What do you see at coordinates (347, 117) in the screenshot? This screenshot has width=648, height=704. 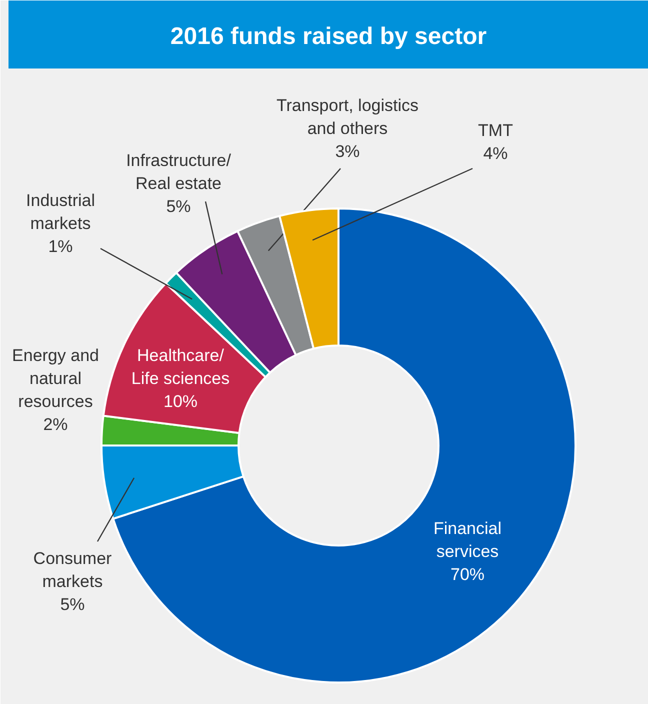 I see `slice-label: Transport, logistics and others` at bounding box center [347, 117].